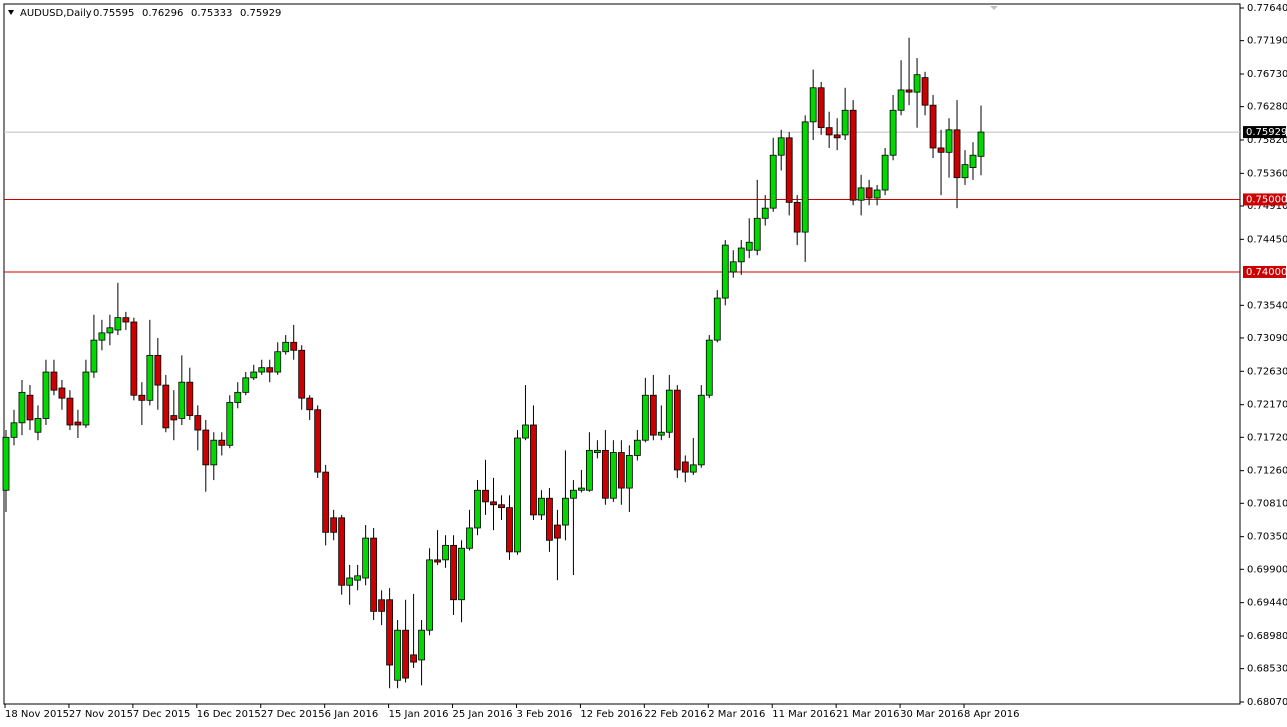  What do you see at coordinates (1267, 437) in the screenshot?
I see `y-tick-label: 0.71720` at bounding box center [1267, 437].